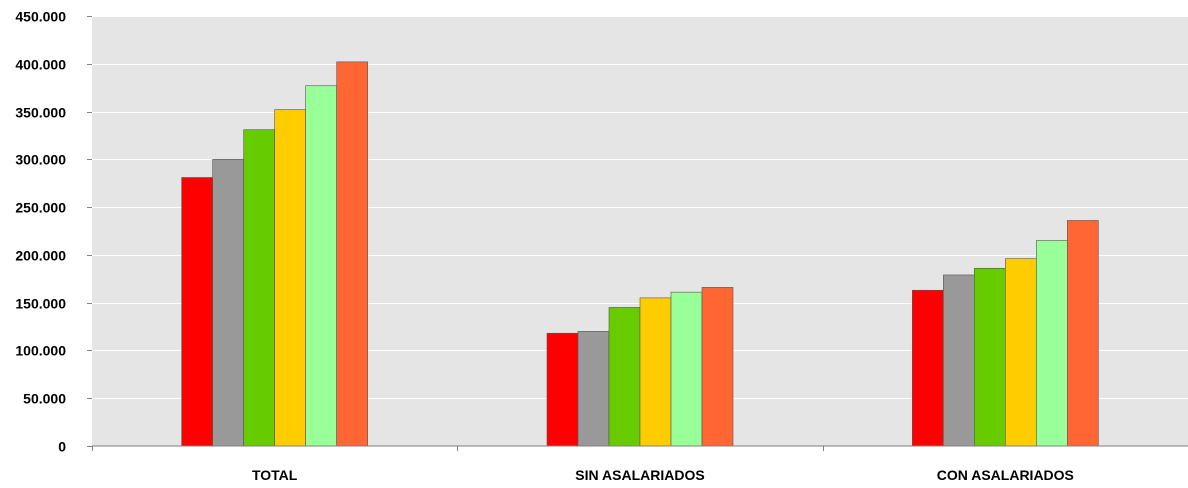 The width and height of the screenshot is (1188, 488). Describe the element at coordinates (62, 447) in the screenshot. I see `y-tick-label: 0` at that location.